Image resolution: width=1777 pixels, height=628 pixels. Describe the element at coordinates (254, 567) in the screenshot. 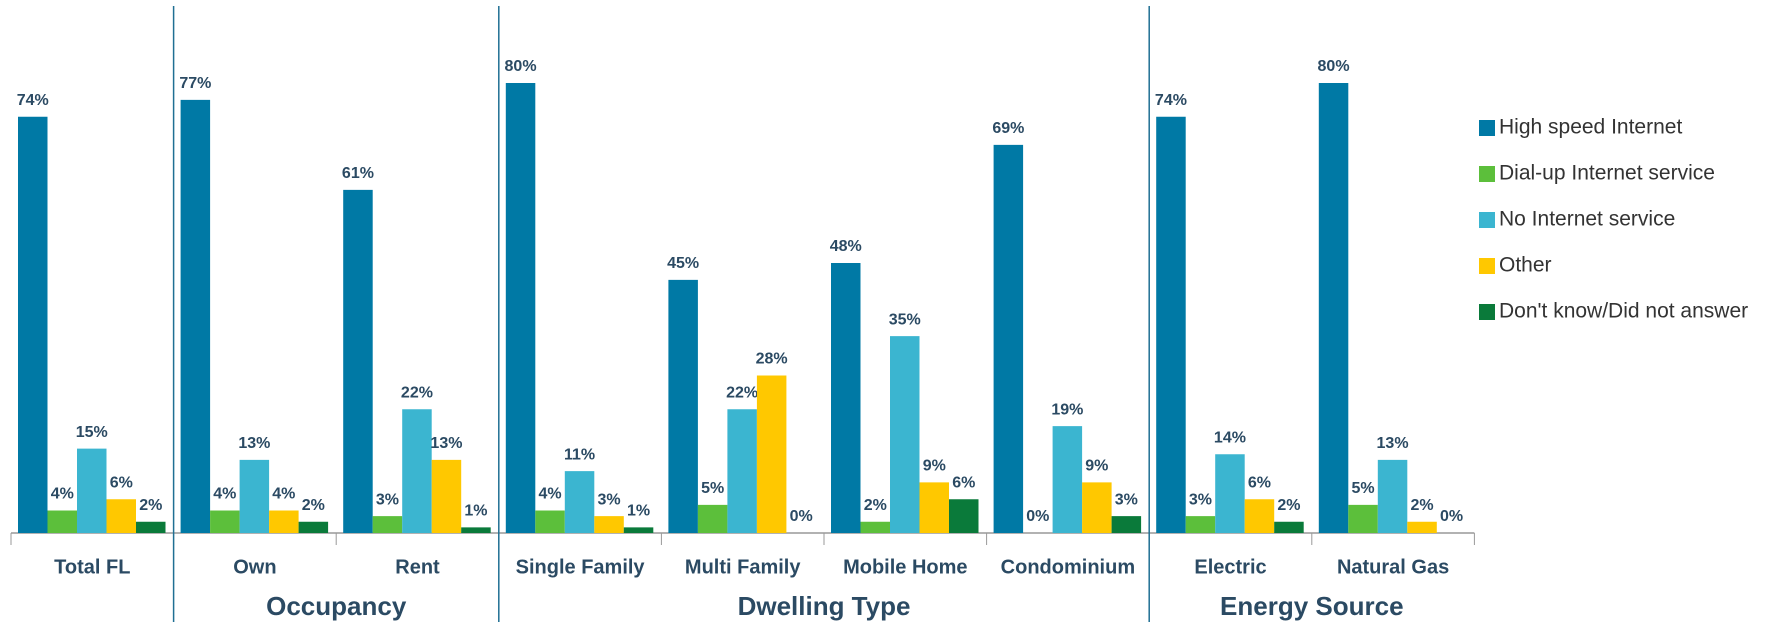

I see `x-tick-label: Own` at that location.